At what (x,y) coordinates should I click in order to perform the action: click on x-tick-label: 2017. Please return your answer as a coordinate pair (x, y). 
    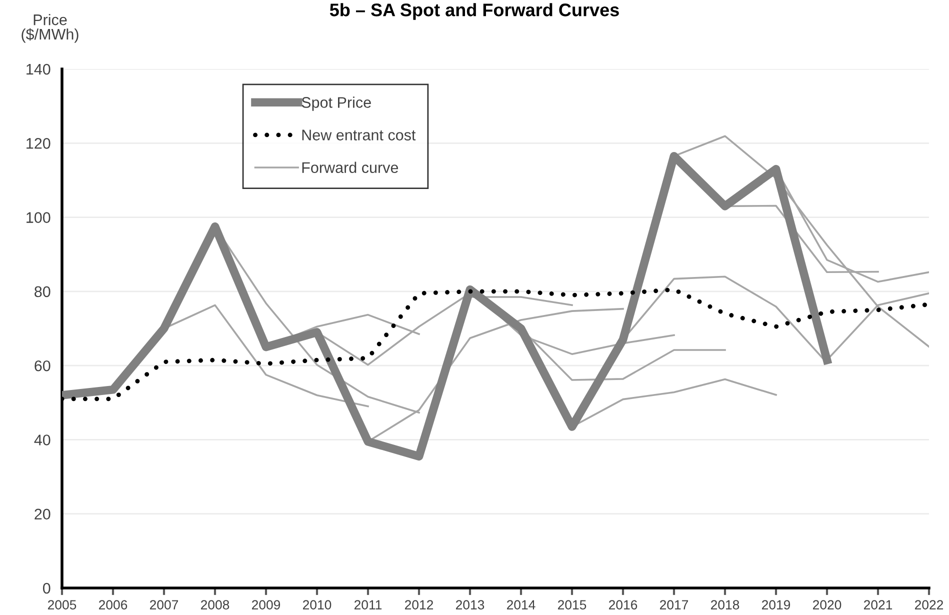
    Looking at the image, I should click on (674, 605).